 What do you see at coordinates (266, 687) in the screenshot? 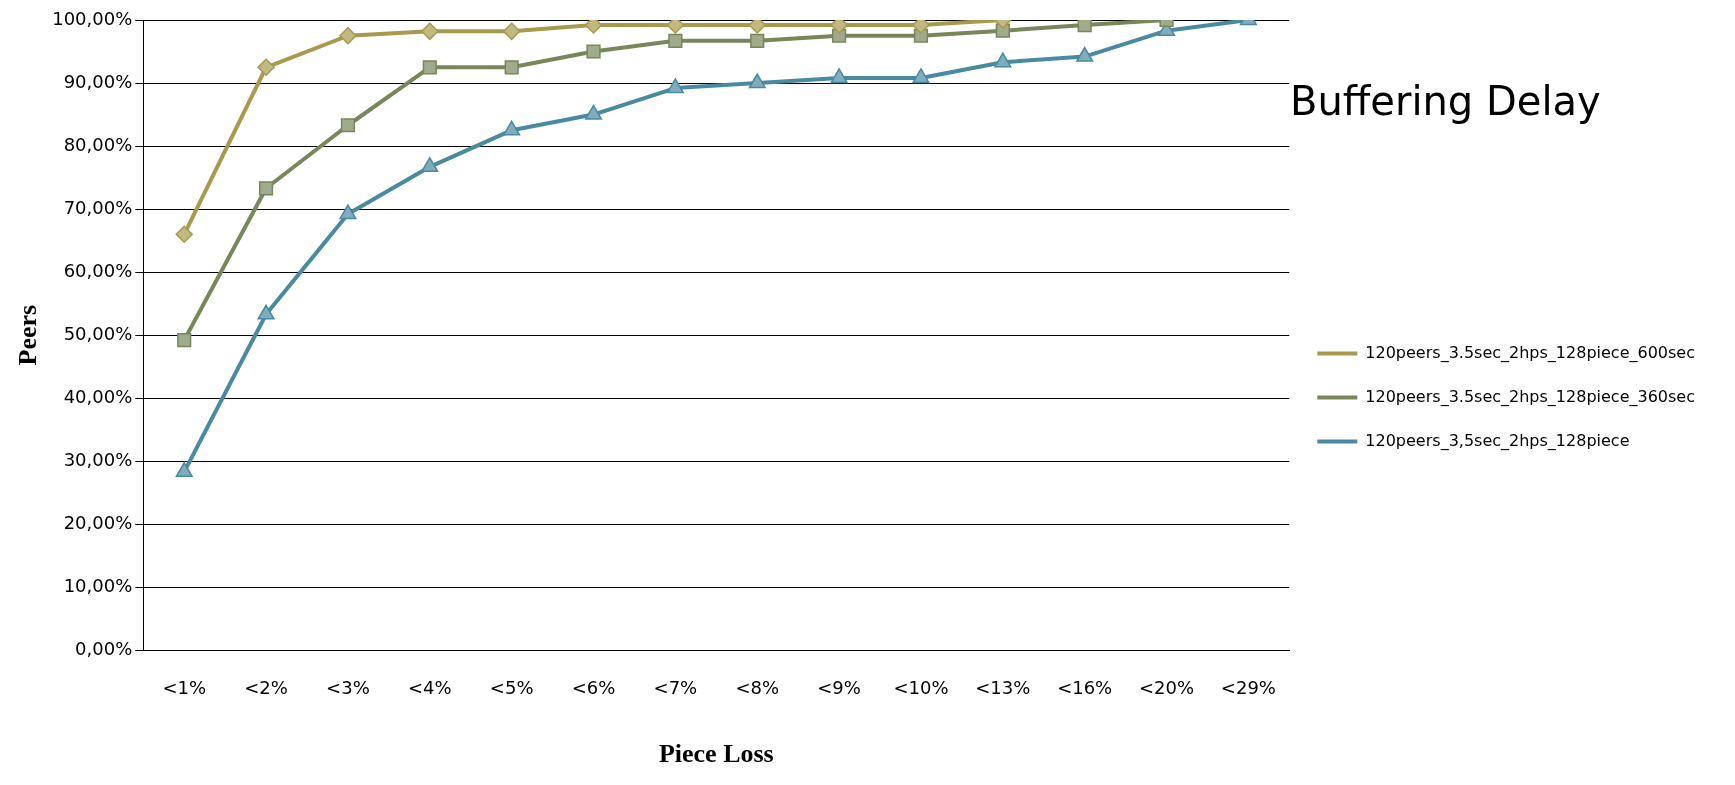
I see `x-tick-label: <2%` at bounding box center [266, 687].